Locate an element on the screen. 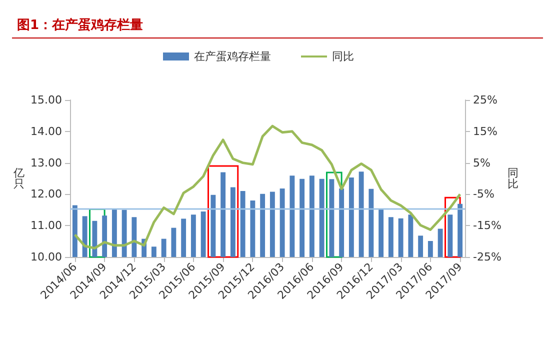 The image size is (551, 341). y2-axis-title: 同比 is located at coordinates (512, 178).